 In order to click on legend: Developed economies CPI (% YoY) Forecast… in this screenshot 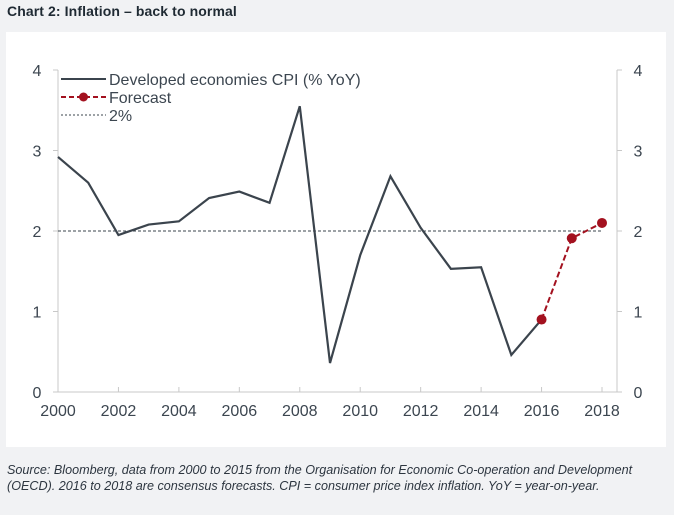, I will do `click(211, 98)`.